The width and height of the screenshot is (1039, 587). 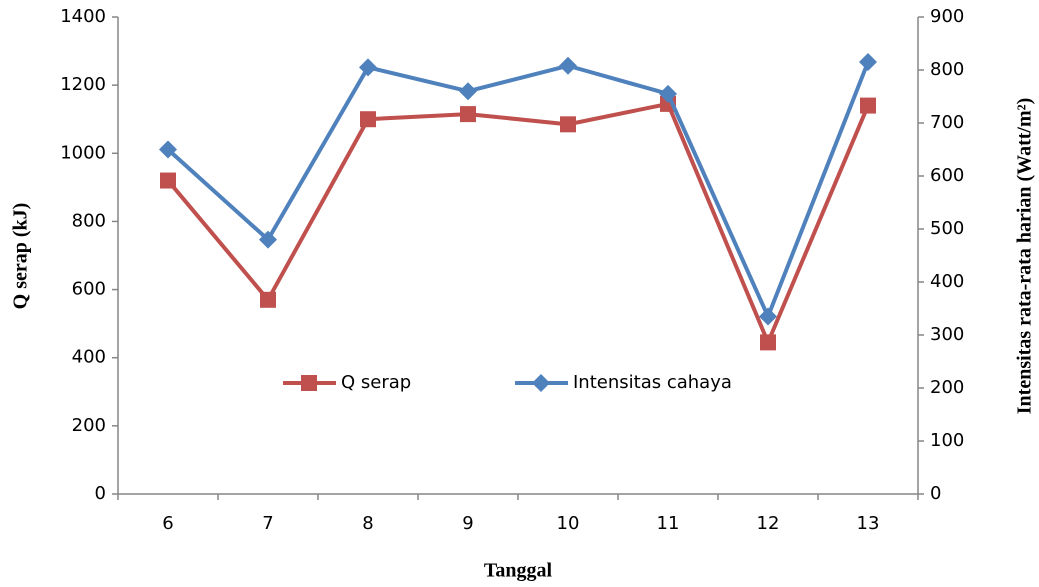 What do you see at coordinates (652, 382) in the screenshot?
I see `legend-label: Intensitas cahaya` at bounding box center [652, 382].